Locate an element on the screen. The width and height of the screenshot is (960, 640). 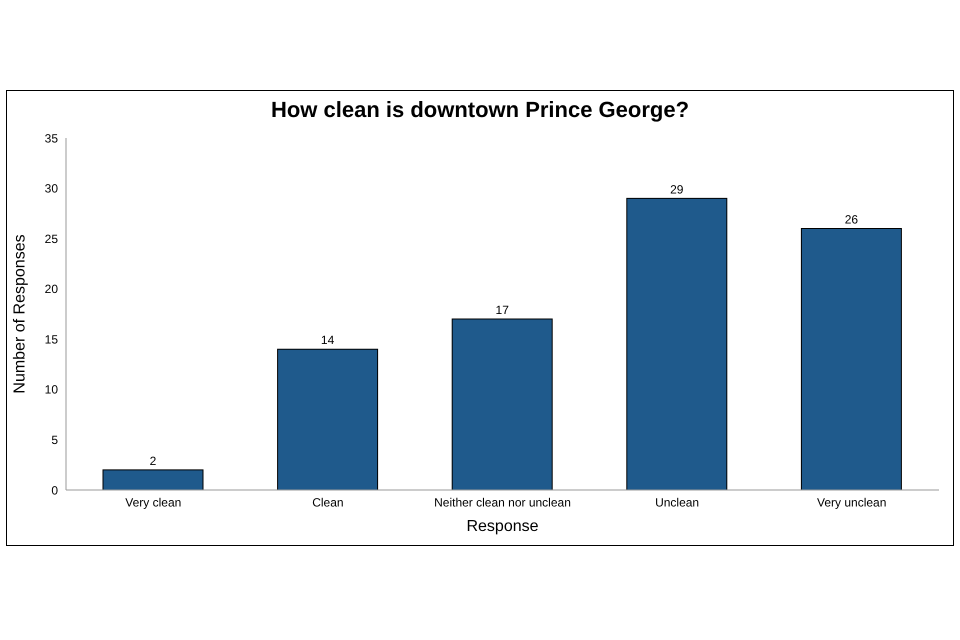
y-axis-title: Number of Responses is located at coordinates (20, 314).